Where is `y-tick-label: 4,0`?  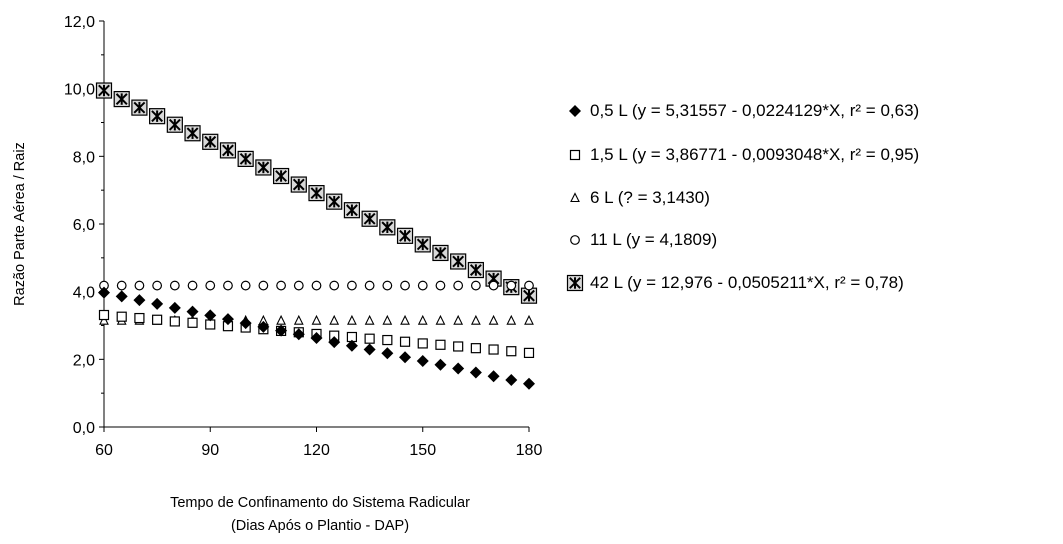 y-tick-label: 4,0 is located at coordinates (84, 293).